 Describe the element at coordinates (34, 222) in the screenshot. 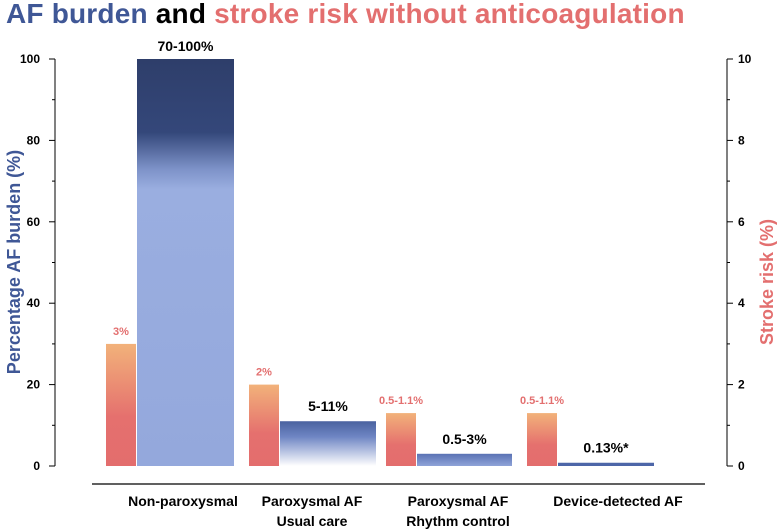

I see `left-tick-label: 60` at that location.